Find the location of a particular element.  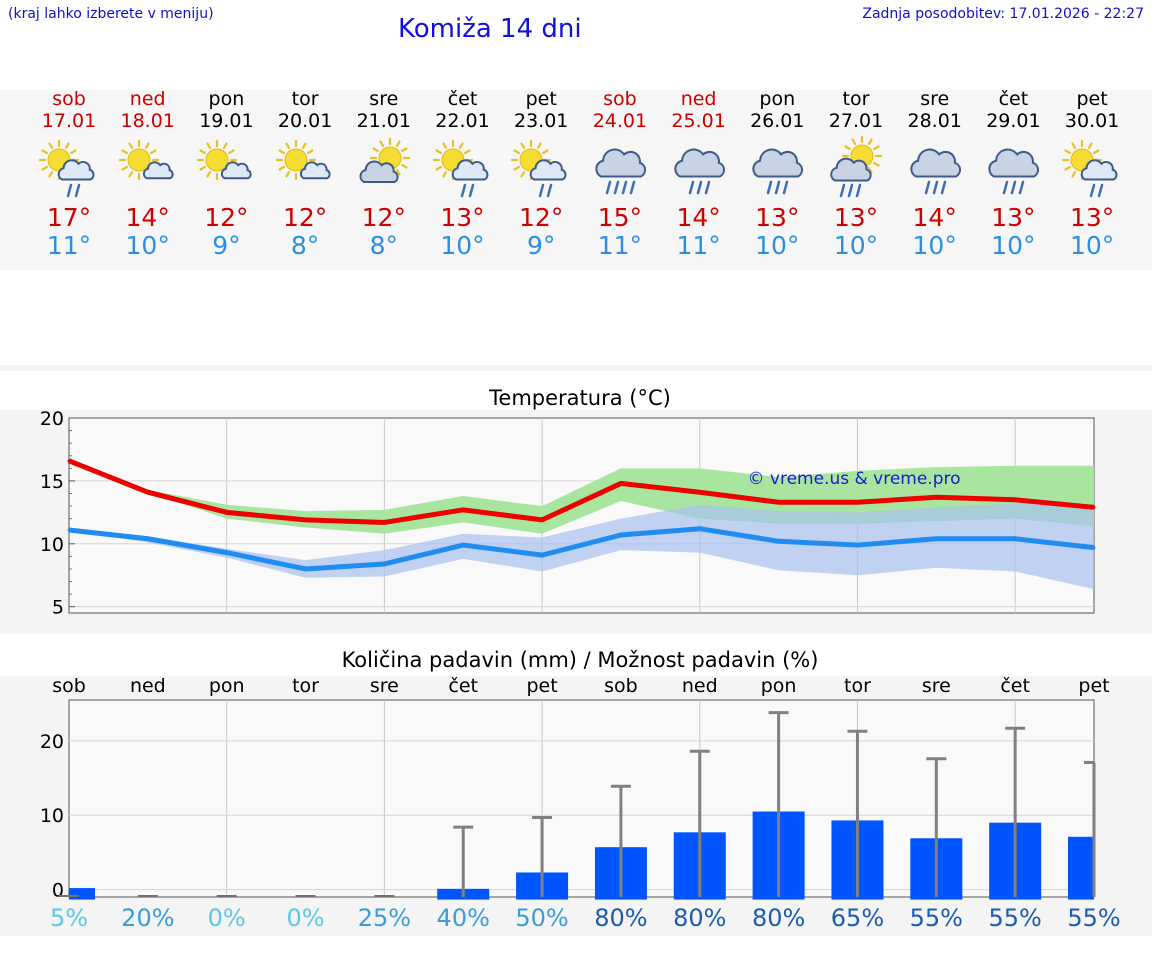

day-weekday: čet is located at coordinates (462, 99).